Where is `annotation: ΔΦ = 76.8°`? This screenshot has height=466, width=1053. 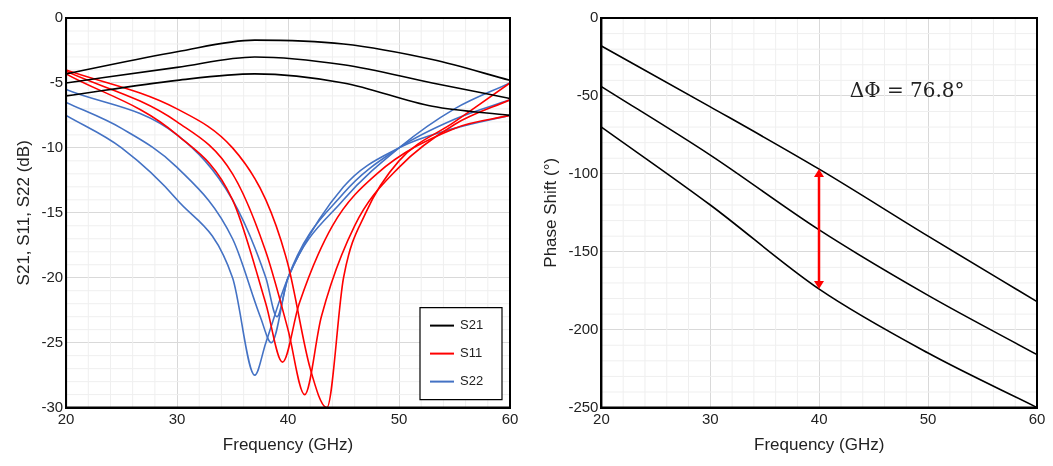 annotation: ΔΦ = 76.8° is located at coordinates (907, 90).